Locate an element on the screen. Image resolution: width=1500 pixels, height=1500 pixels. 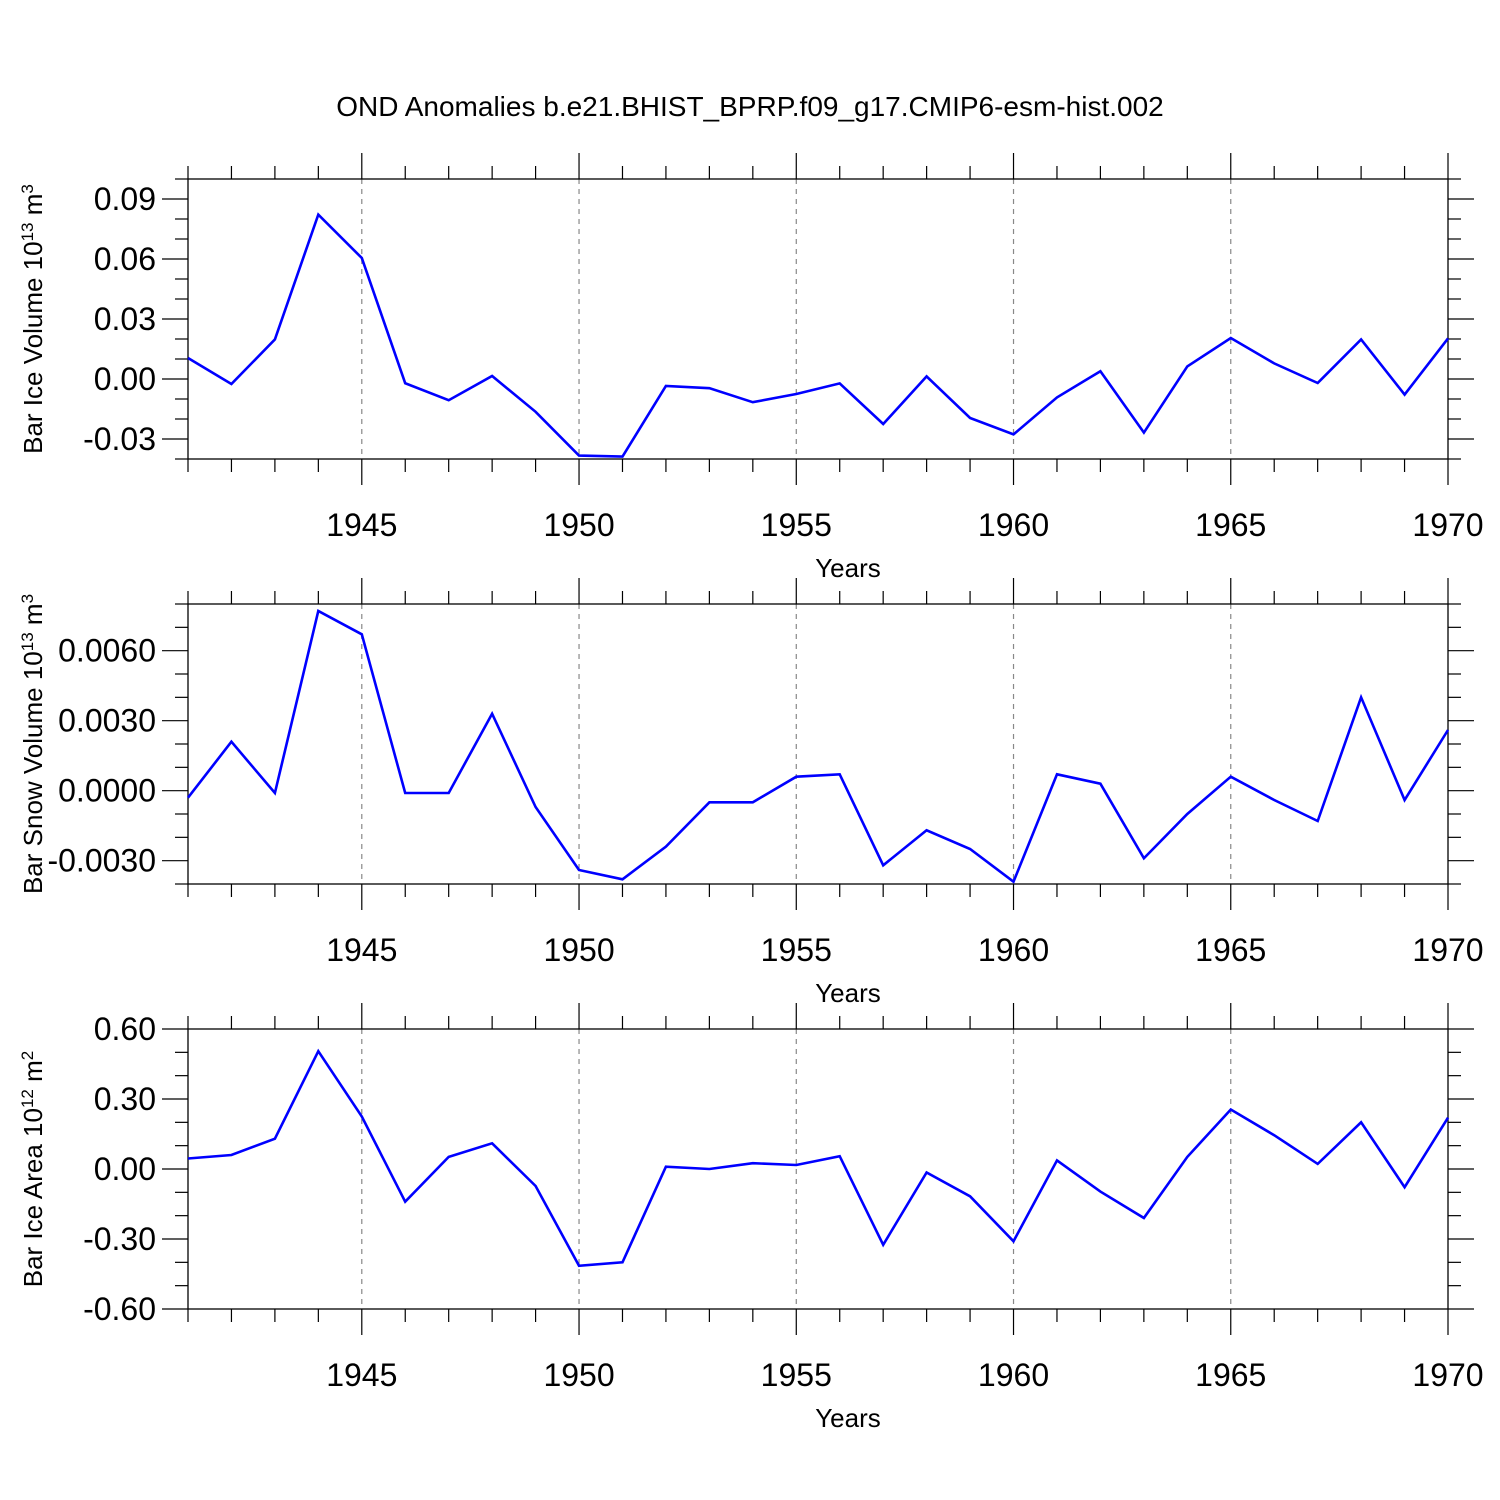
y-tick-label: 0.03 is located at coordinates (125, 319).